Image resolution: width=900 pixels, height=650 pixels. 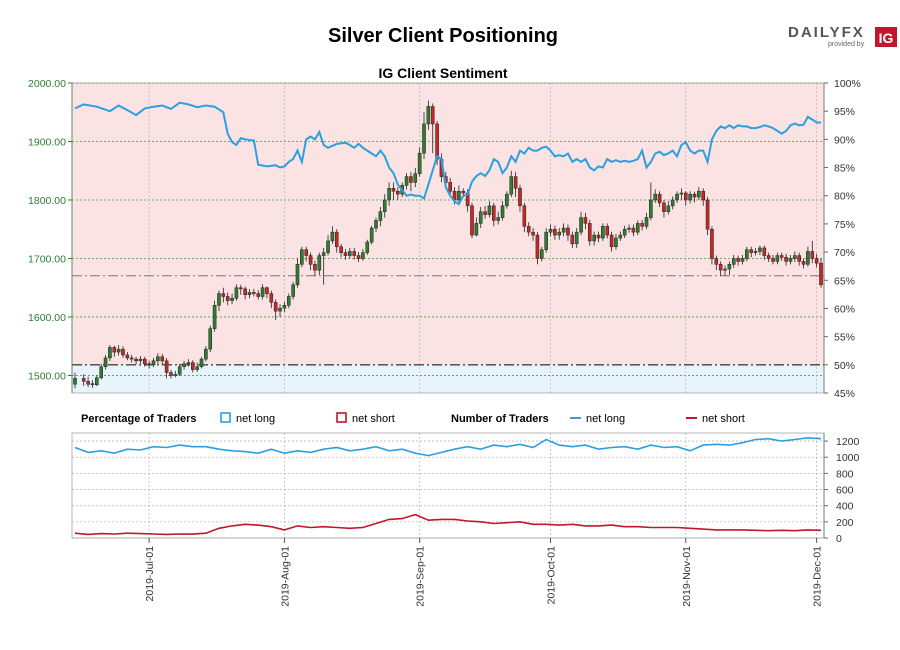 What do you see at coordinates (47, 142) in the screenshot?
I see `price-tick-label: 1900.00` at bounding box center [47, 142].